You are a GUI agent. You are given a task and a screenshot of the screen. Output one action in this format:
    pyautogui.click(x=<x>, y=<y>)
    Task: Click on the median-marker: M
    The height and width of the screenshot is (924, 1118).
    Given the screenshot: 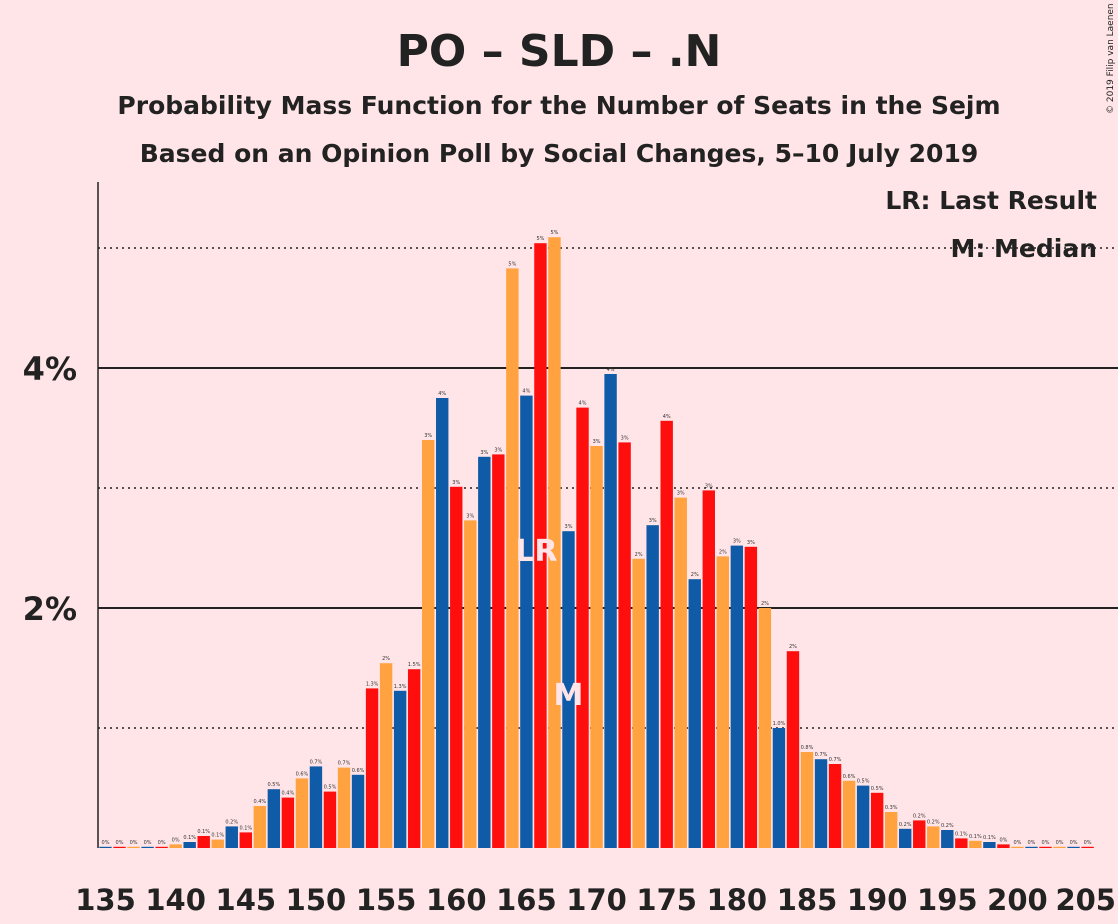 What is the action you would take?
    pyautogui.click(x=569, y=695)
    